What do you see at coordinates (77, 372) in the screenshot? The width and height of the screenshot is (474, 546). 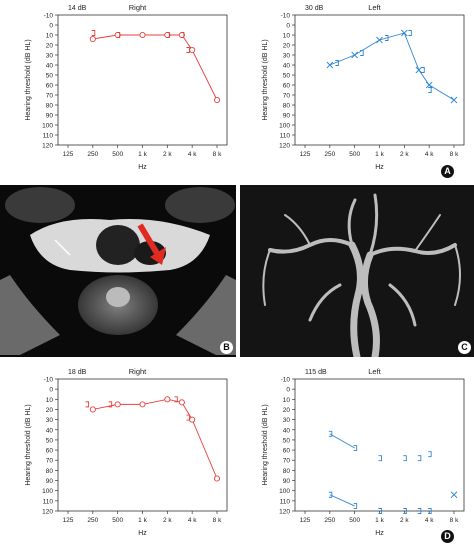 I see `pta-label: 18 dB` at bounding box center [77, 372].